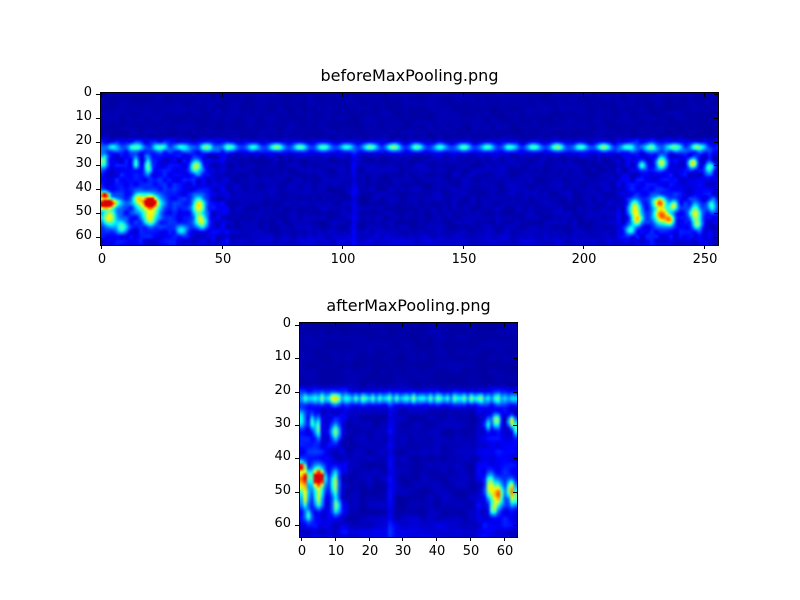 This screenshot has width=800, height=600. What do you see at coordinates (437, 551) in the screenshot?
I see `x-tick-label: 40` at bounding box center [437, 551].